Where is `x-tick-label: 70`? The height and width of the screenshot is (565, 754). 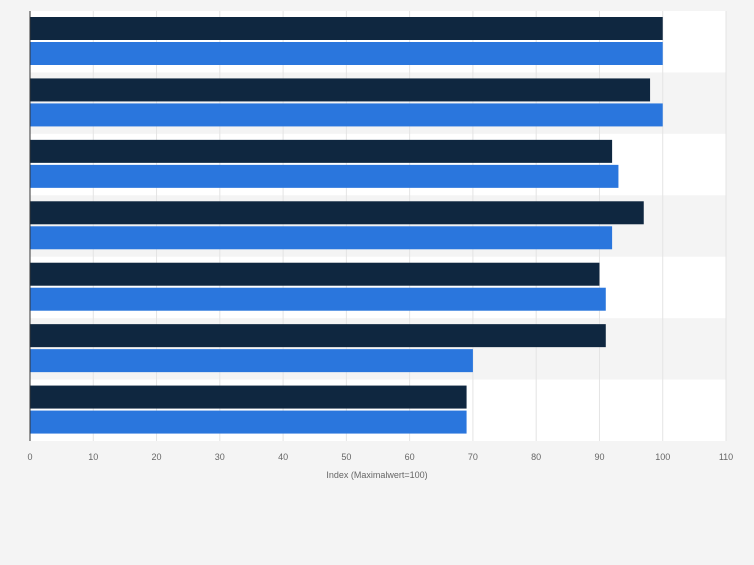
x-tick-label: 70 is located at coordinates (473, 457).